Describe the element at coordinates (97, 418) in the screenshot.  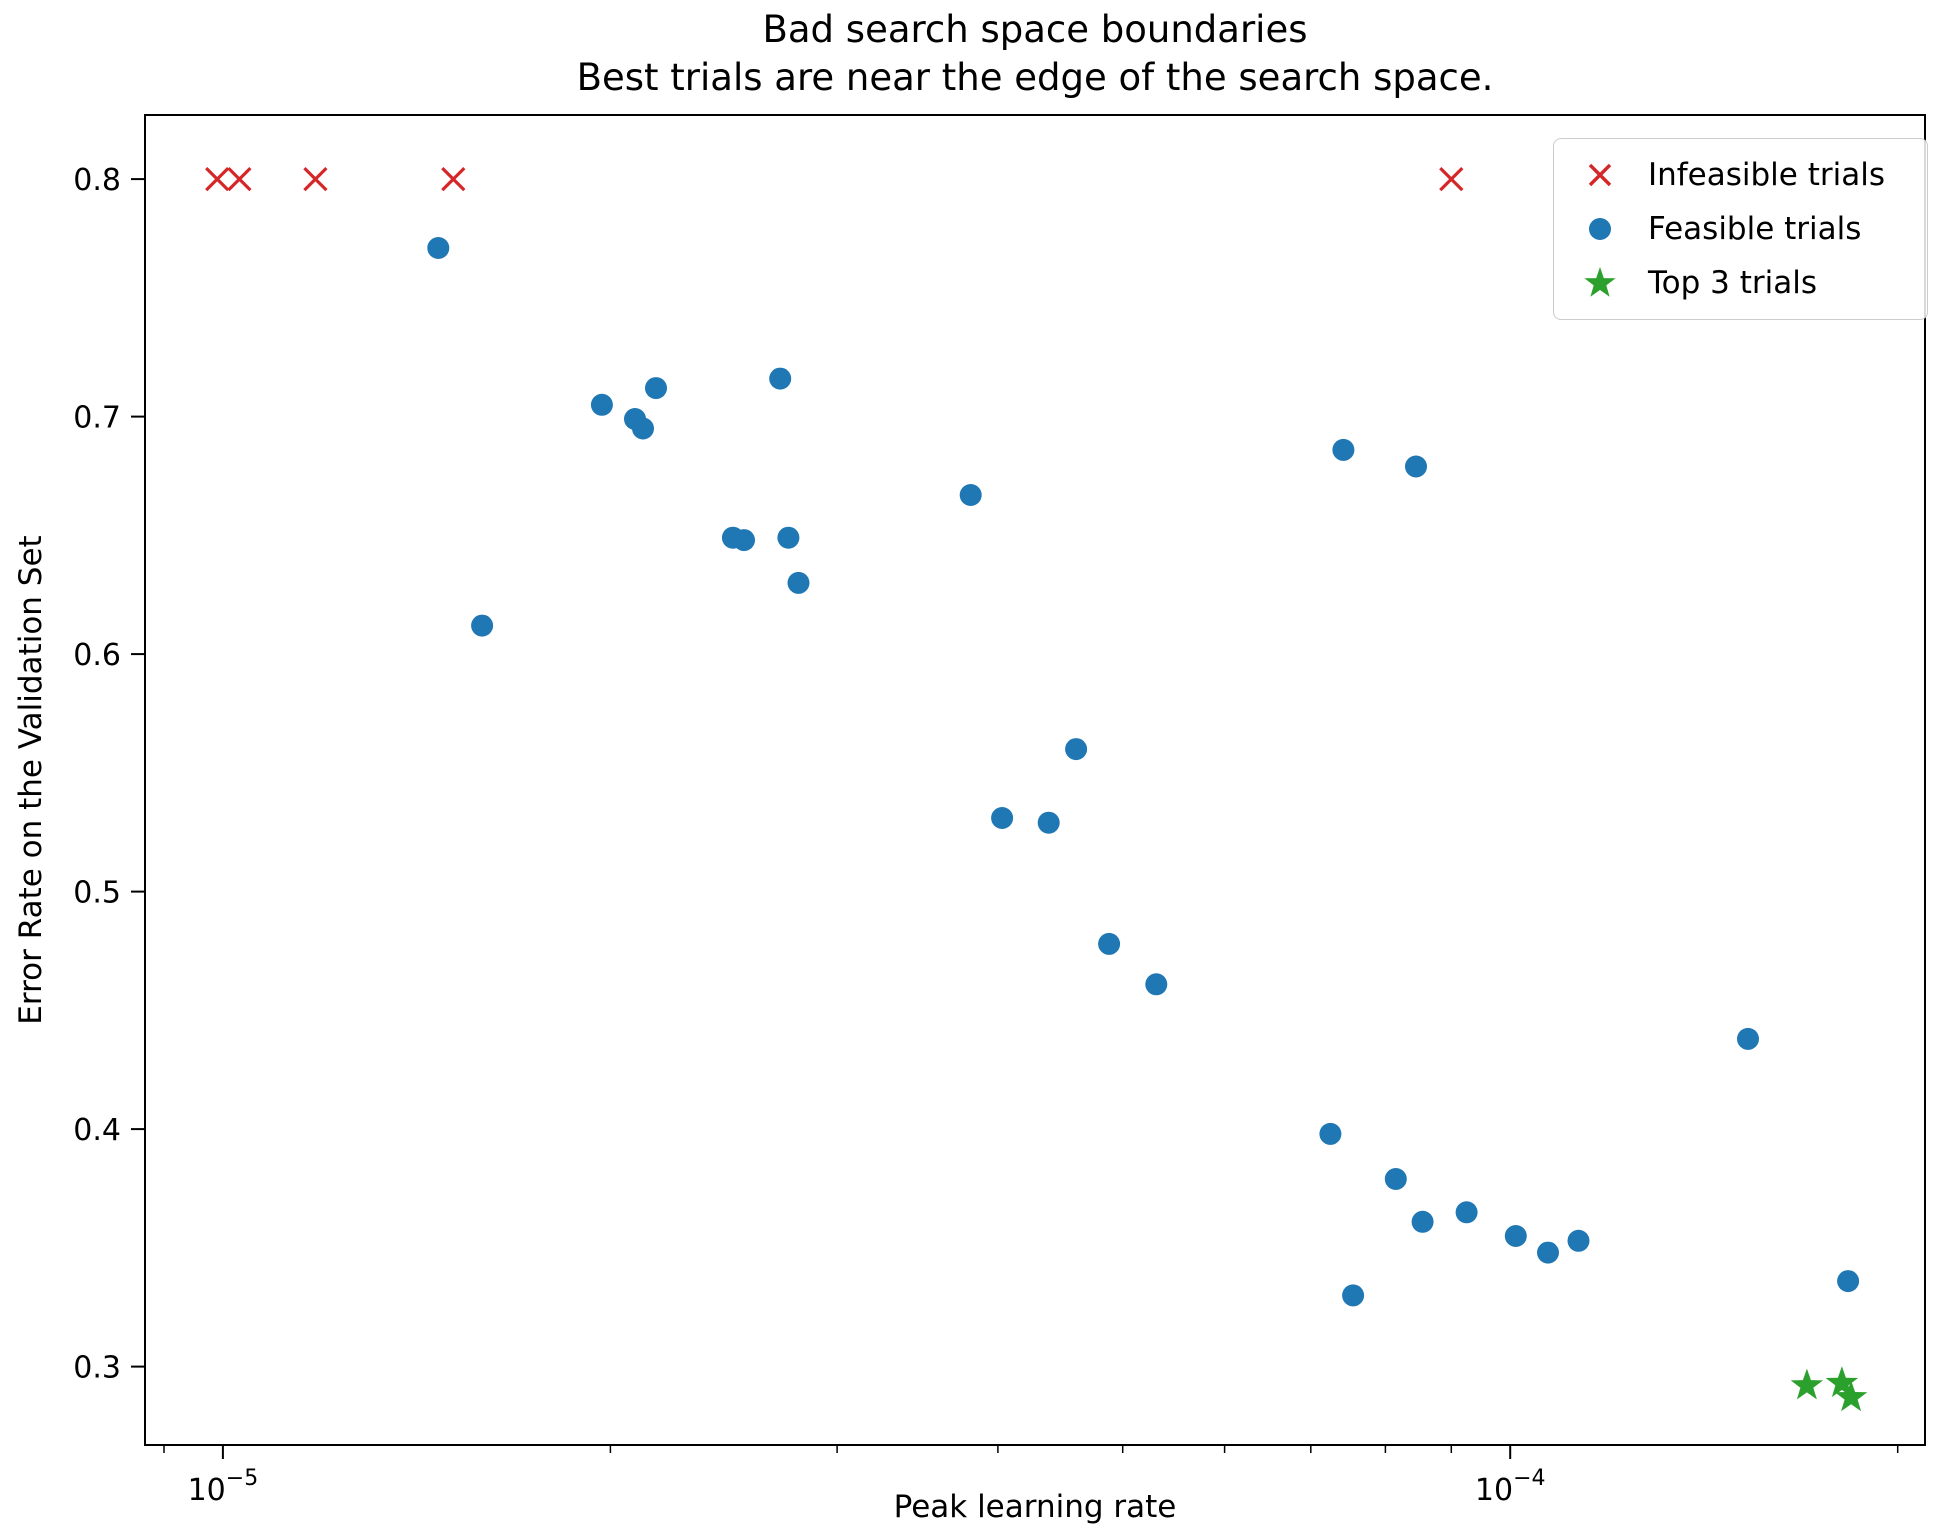
I see `y-tick-label: 0.7` at that location.